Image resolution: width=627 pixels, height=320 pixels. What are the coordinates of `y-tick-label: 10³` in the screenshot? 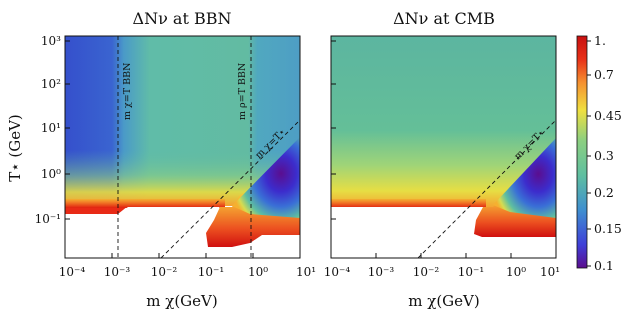 It's located at (51, 41).